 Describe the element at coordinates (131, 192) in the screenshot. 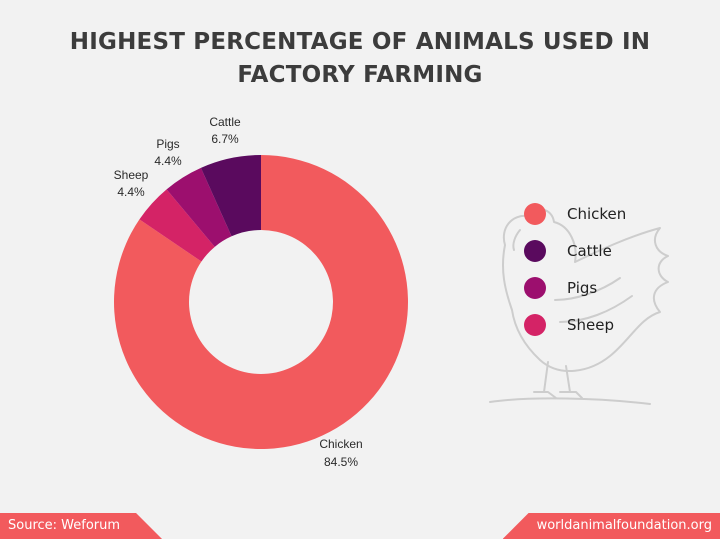

I see `slice-value-sheep: 4.4%` at that location.